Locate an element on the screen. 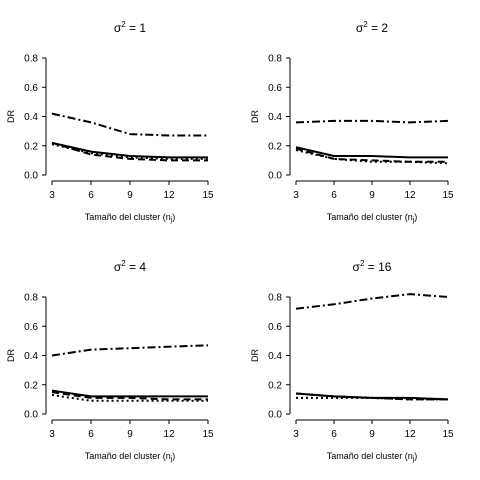  series-line-dashed is located at coordinates (129, 396).